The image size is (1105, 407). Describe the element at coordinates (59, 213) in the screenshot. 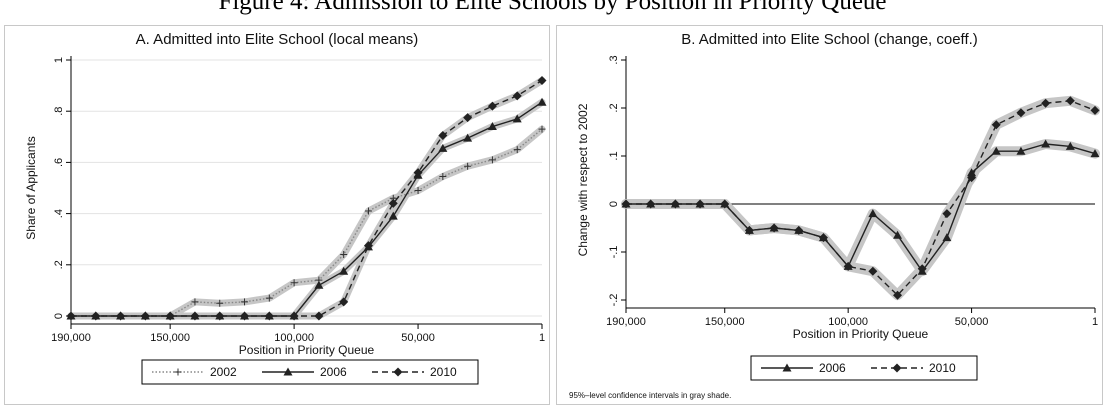

I see `y-tick-label-2: .4` at that location.